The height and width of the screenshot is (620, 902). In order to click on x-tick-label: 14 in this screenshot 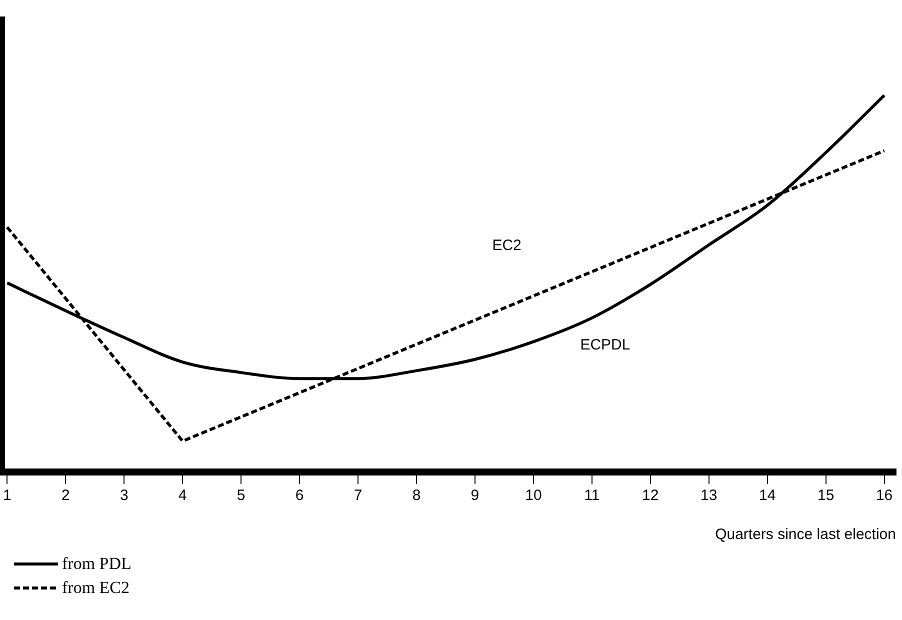, I will do `click(767, 495)`.